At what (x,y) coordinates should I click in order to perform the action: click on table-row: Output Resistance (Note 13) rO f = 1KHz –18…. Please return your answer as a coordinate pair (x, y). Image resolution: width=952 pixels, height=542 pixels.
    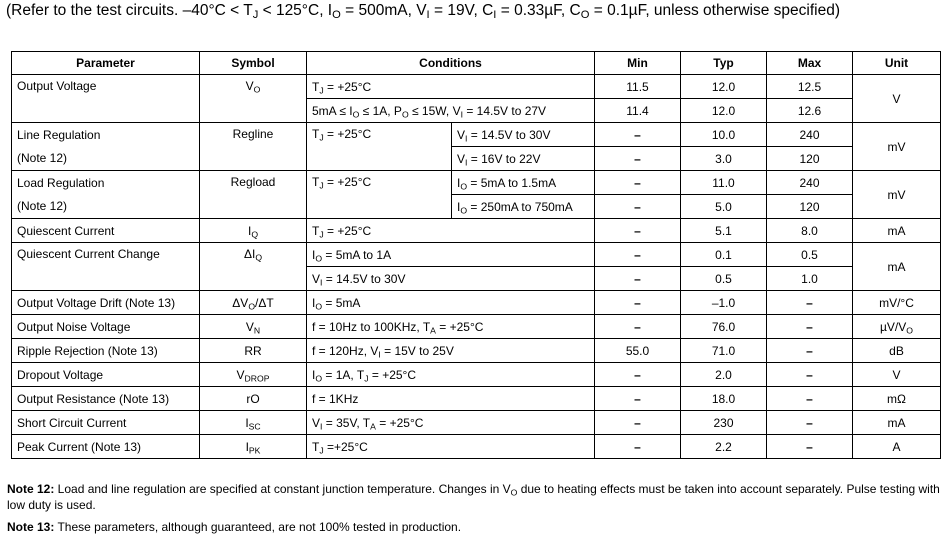
    Looking at the image, I should click on (476, 398).